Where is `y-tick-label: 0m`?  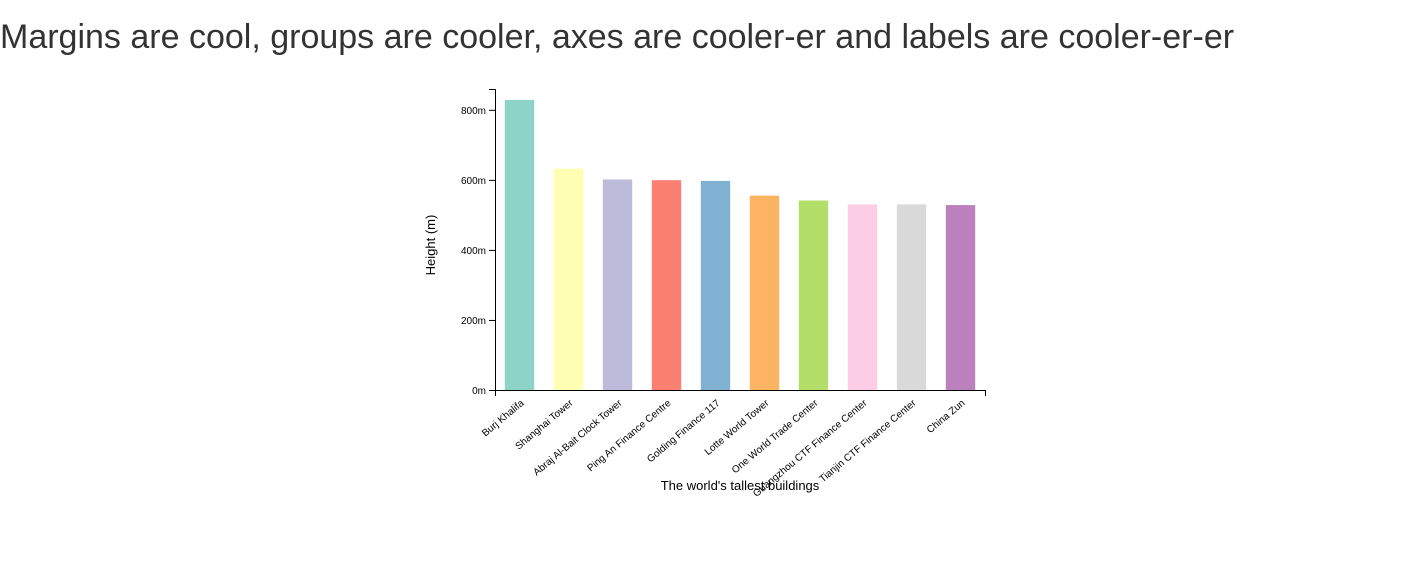 y-tick-label: 0m is located at coordinates (479, 391).